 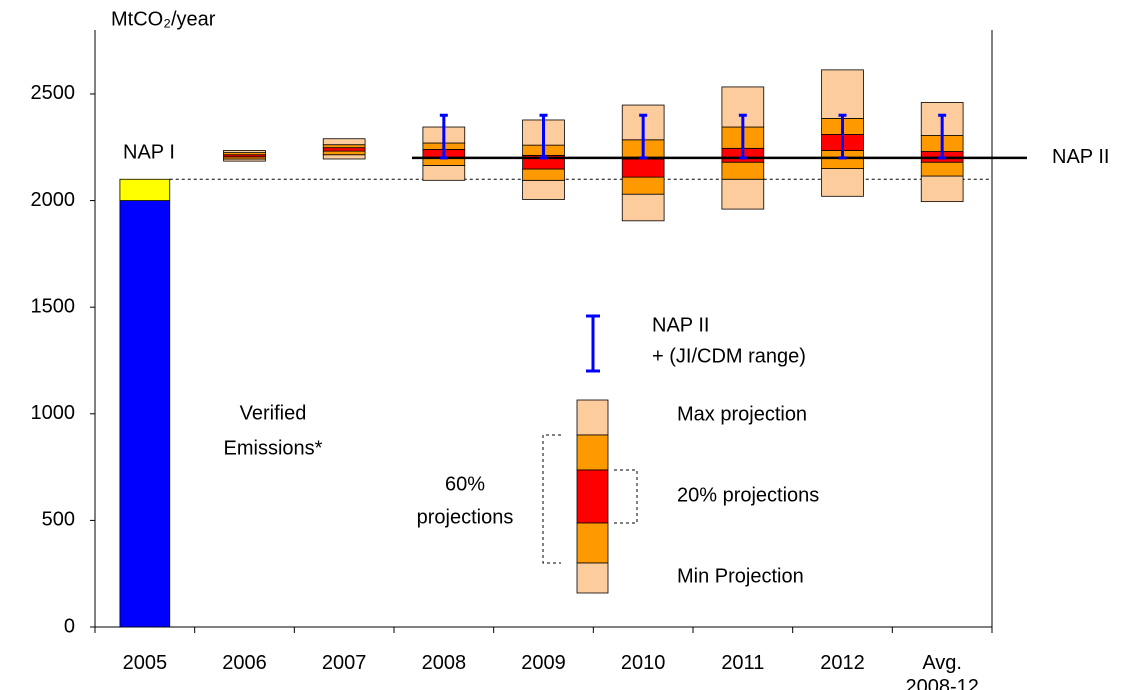 What do you see at coordinates (743, 663) in the screenshot?
I see `x-tick-label: 2011` at bounding box center [743, 663].